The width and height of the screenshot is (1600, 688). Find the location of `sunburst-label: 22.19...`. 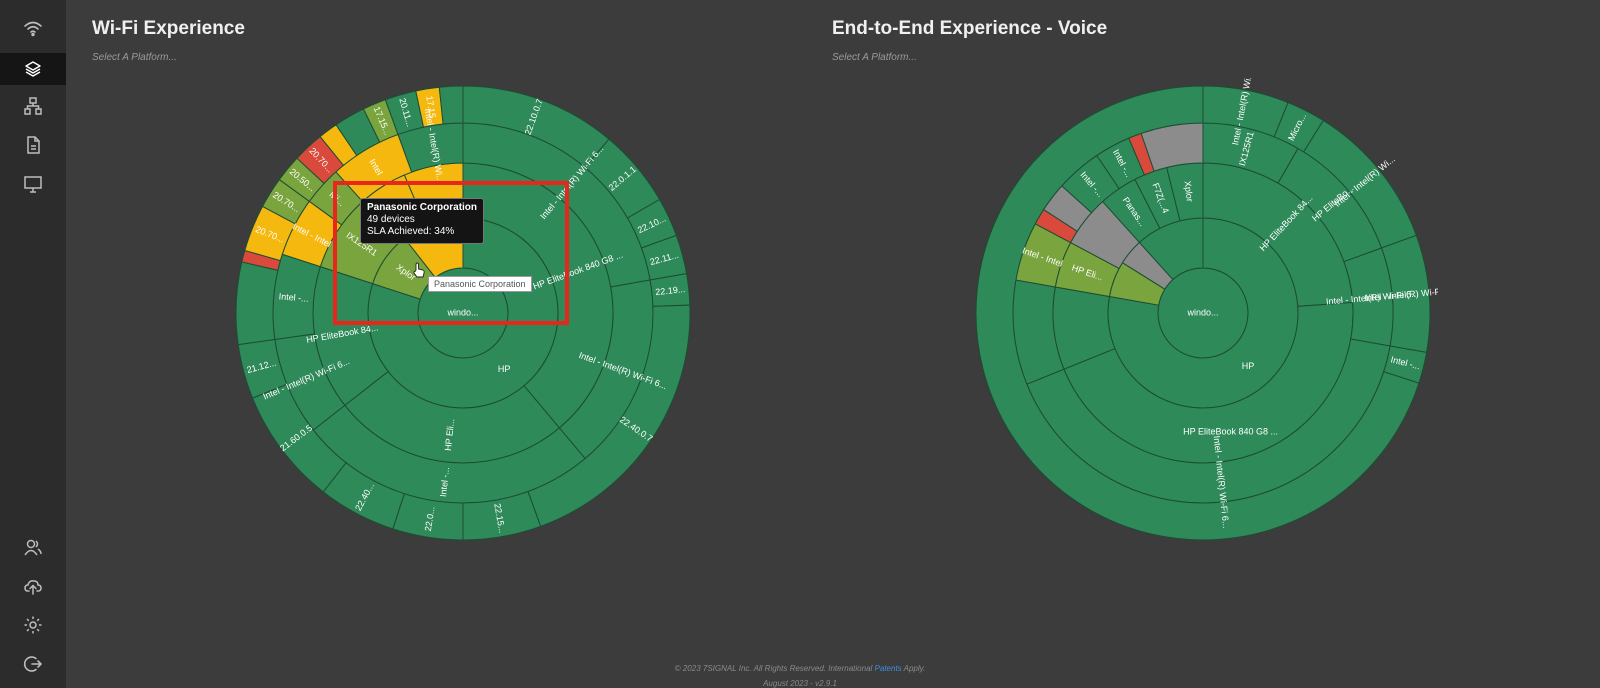

sunburst-label: 22.19... is located at coordinates (670, 290).